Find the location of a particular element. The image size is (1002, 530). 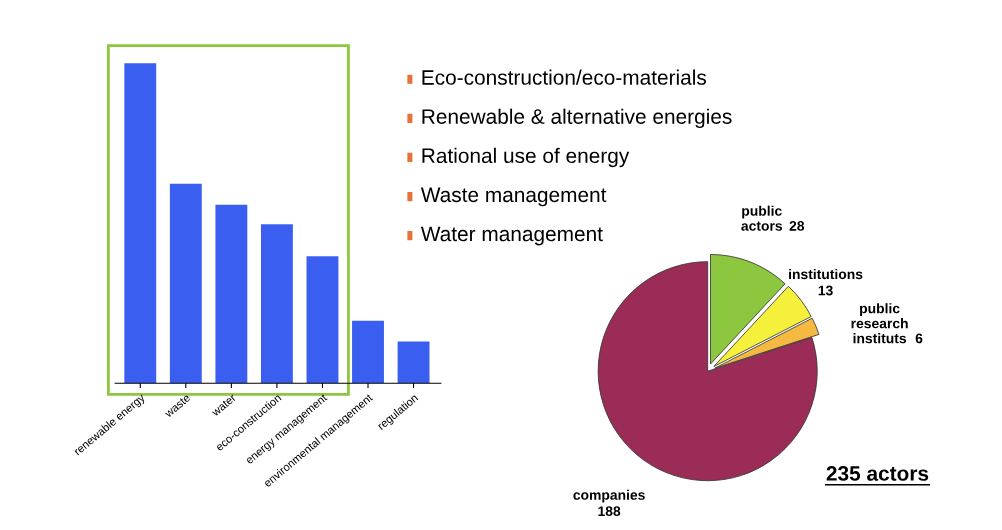

annotation: Renewable & alternative energies is located at coordinates (577, 118).